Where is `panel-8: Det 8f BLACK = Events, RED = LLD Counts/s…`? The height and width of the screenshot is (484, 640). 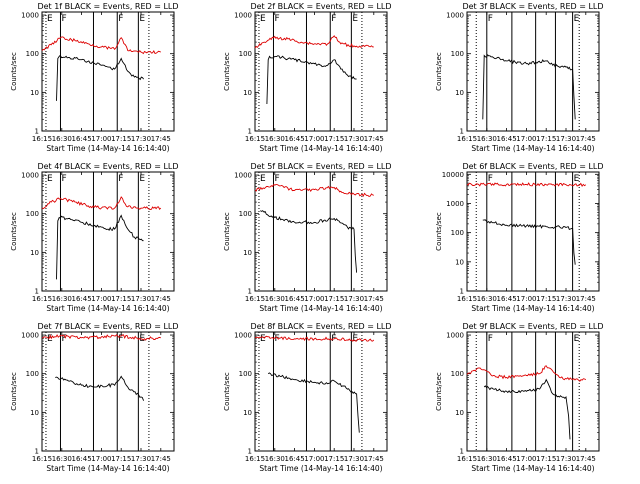 panel-8: Det 8f BLACK = Events, RED = LLD Counts/s… is located at coordinates (307, 397).